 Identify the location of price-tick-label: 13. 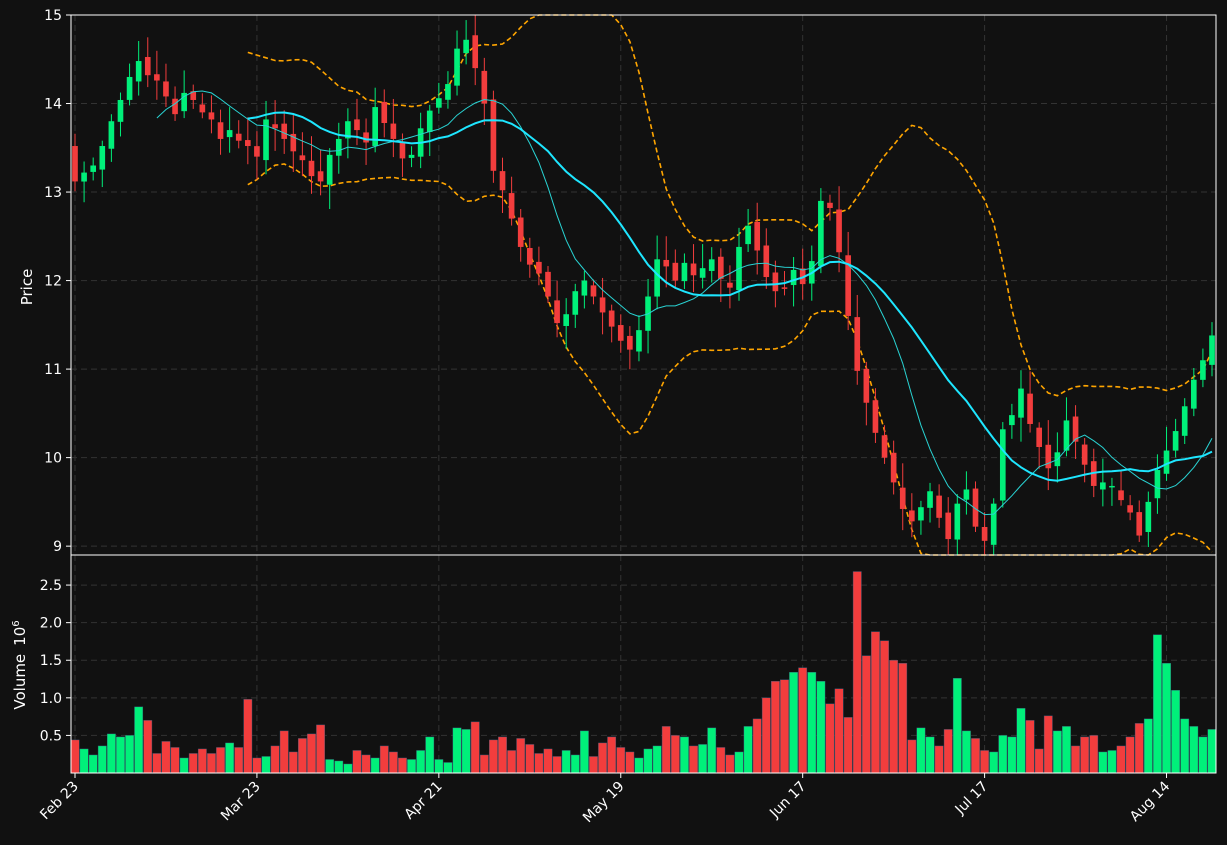
(53, 193).